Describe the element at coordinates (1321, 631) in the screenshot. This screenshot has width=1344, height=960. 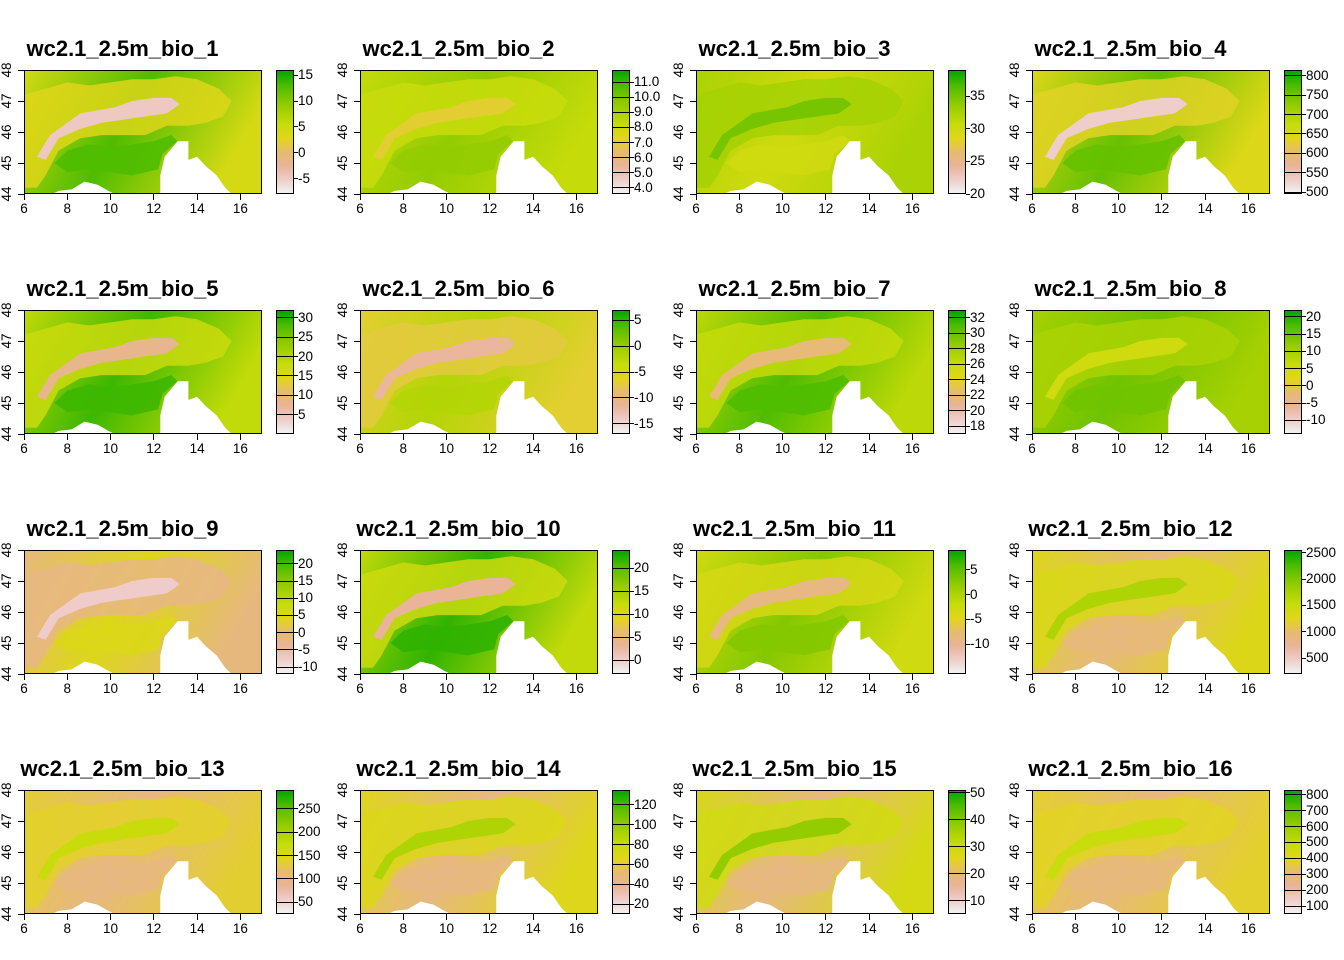
I see `legend-tick-label: 1000` at that location.